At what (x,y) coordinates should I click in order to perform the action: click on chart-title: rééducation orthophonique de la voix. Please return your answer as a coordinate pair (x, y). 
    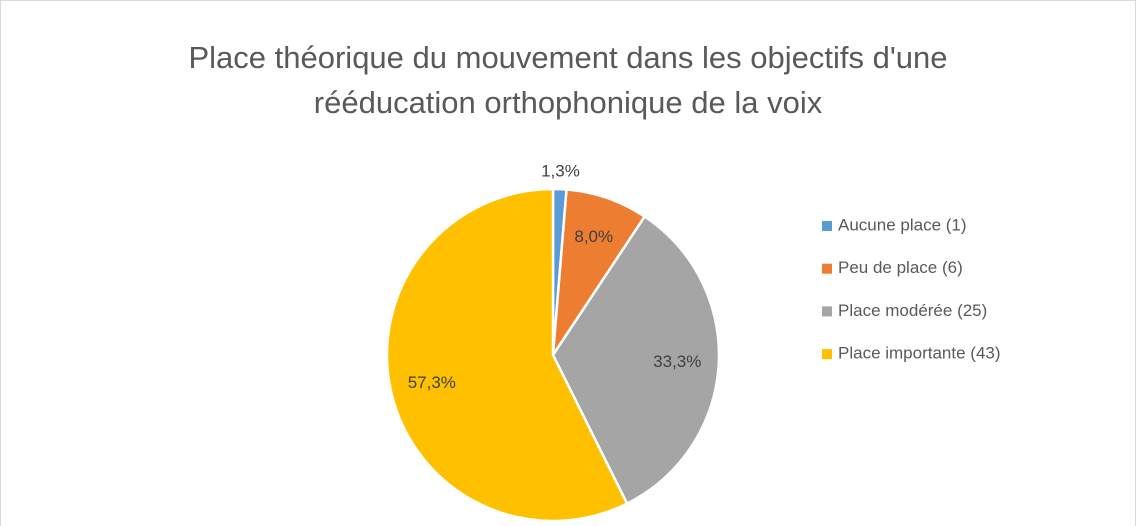
    Looking at the image, I should click on (568, 102).